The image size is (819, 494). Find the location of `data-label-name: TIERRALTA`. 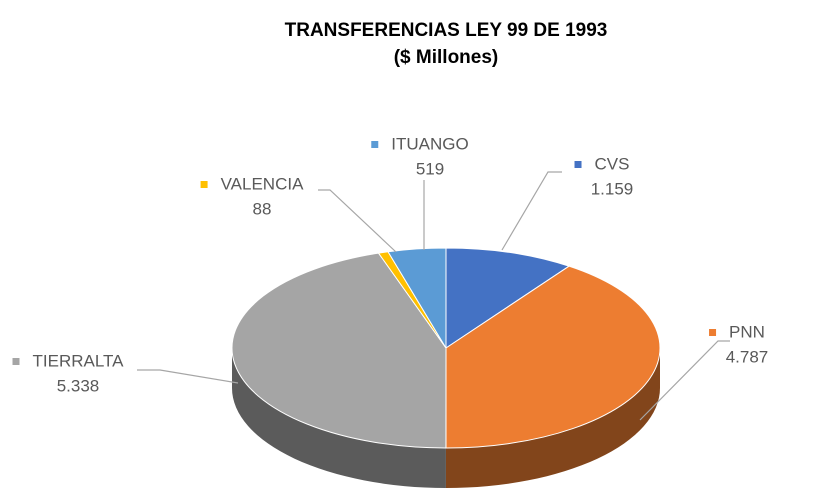

data-label-name: TIERRALTA is located at coordinates (79, 360).